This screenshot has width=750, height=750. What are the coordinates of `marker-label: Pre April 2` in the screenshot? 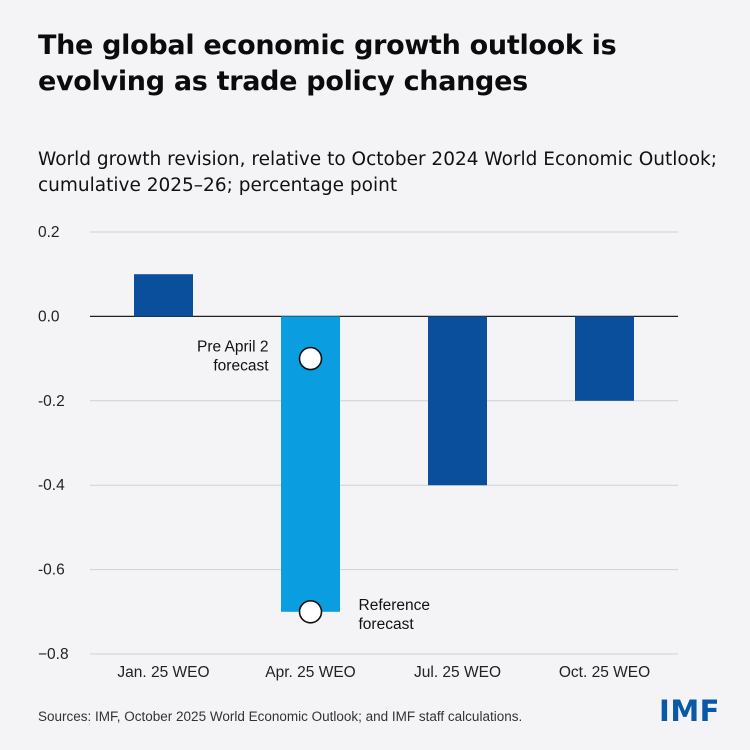 It's located at (233, 347).